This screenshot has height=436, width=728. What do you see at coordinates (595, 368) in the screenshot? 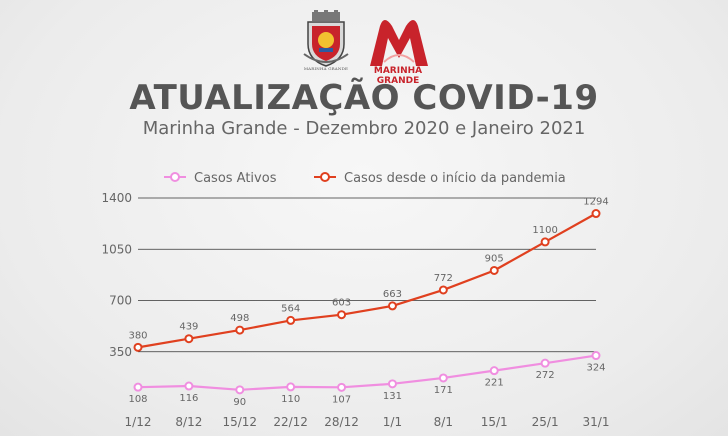
I see `data-label: 324` at bounding box center [595, 368].